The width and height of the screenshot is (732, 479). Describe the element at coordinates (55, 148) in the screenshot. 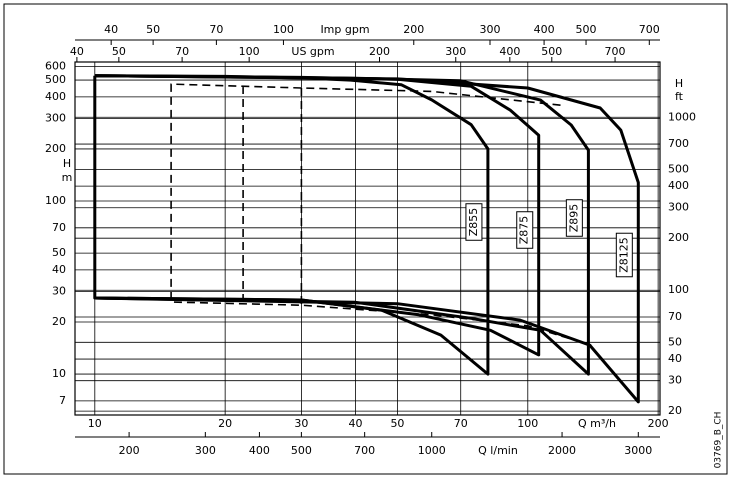

I see `y-tick-label: 200` at that location.